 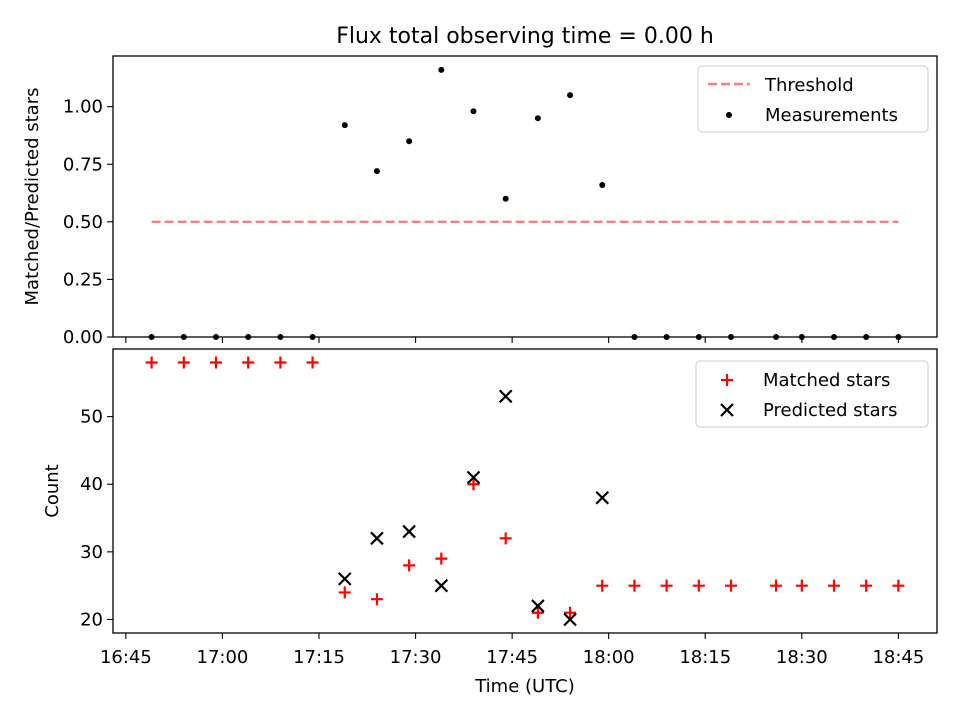 I want to click on chart-title: Flux total observing time = 0.00 h, so click(x=525, y=36).